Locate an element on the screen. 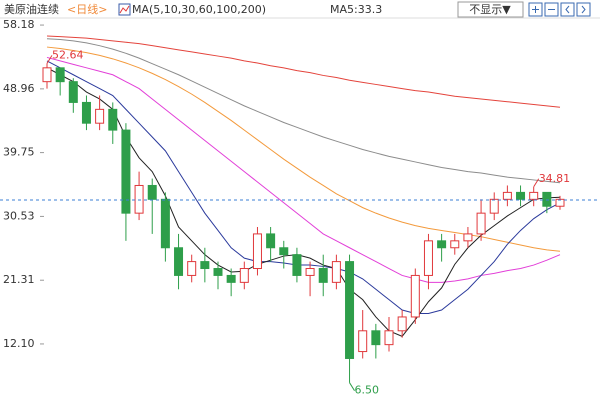 This screenshot has width=600, height=400. period: <日线> is located at coordinates (87, 9).